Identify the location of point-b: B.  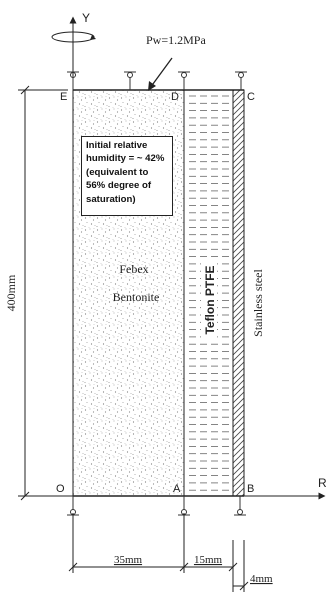
(250, 489).